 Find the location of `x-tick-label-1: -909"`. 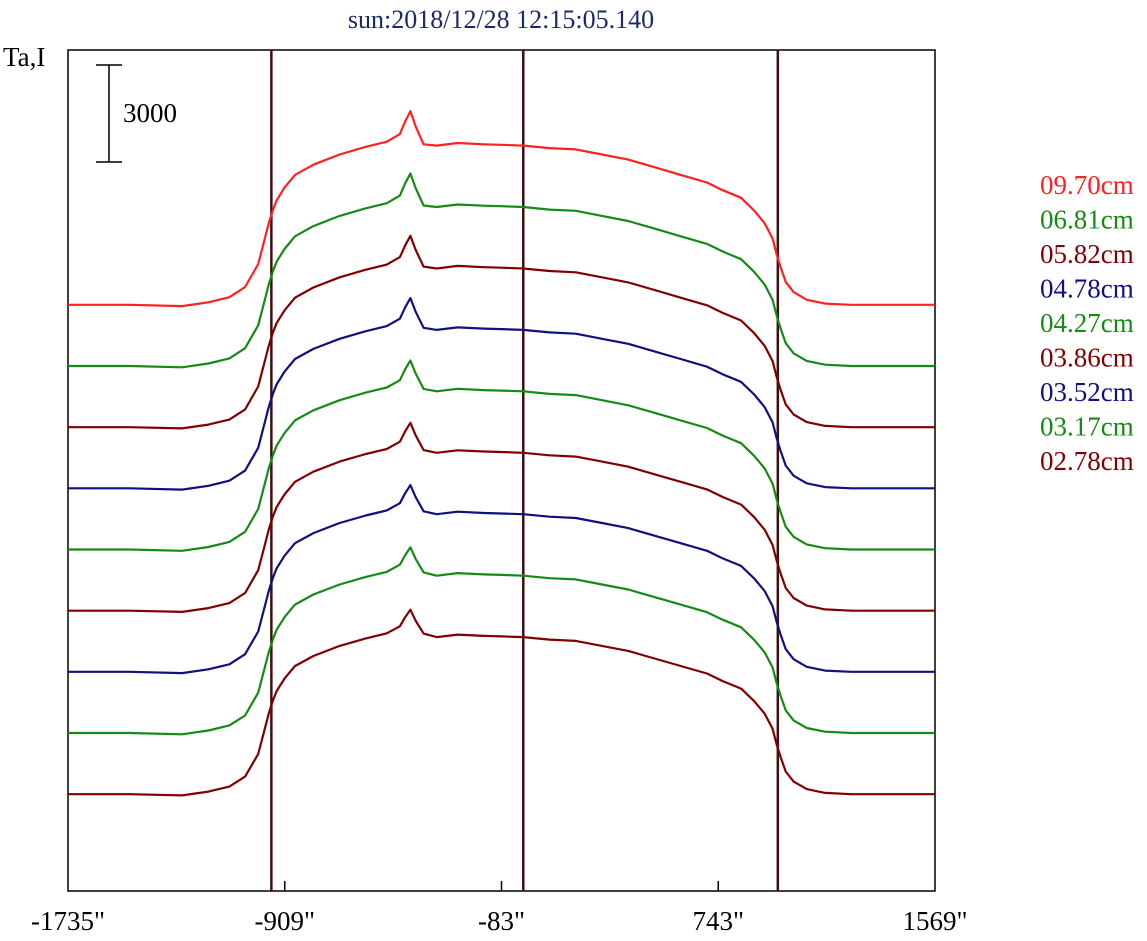

x-tick-label-1: -909" is located at coordinates (284, 921).